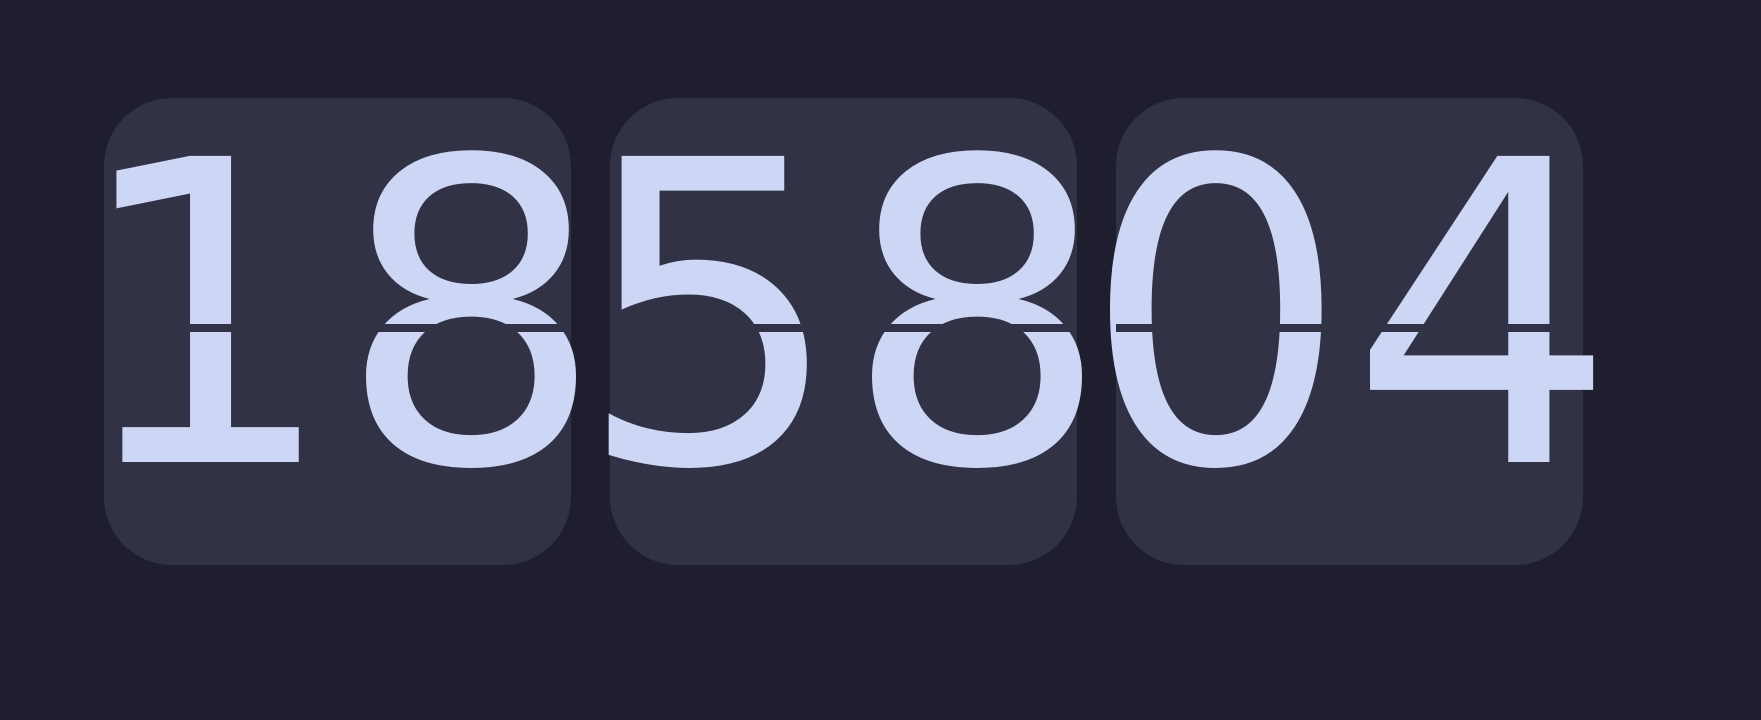  Describe the element at coordinates (337, 328) in the screenshot. I see `hours-split-line` at that location.